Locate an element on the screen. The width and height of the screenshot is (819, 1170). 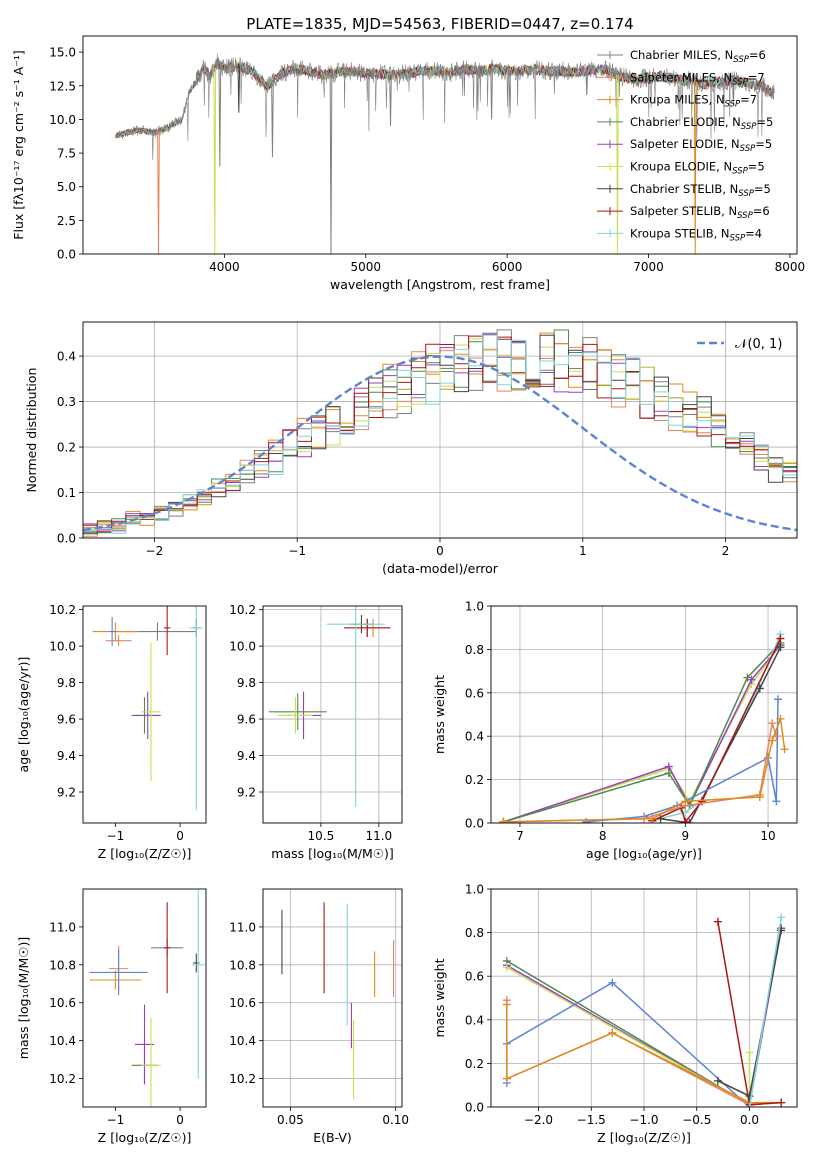
y-tick-label: 7.5 is located at coordinates (66, 154).